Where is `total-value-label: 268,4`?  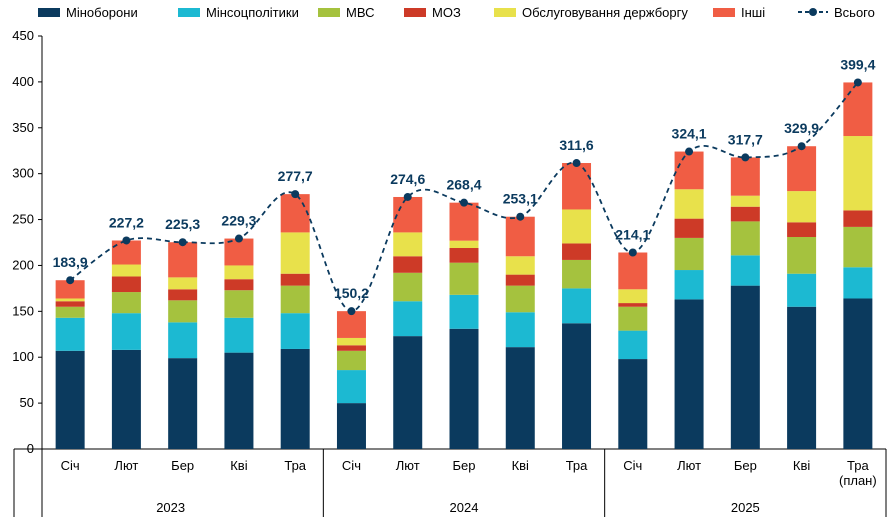
total-value-label: 268,4 is located at coordinates (463, 185).